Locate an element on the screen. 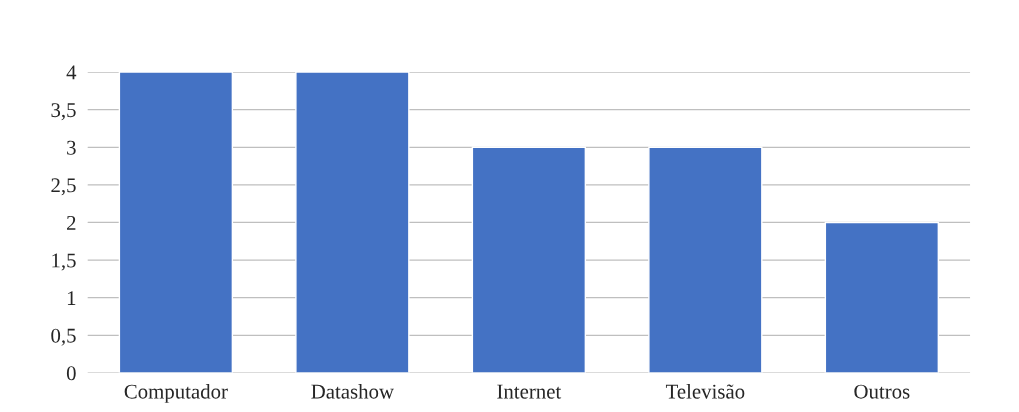  y-tick-label: 0 is located at coordinates (71, 373).